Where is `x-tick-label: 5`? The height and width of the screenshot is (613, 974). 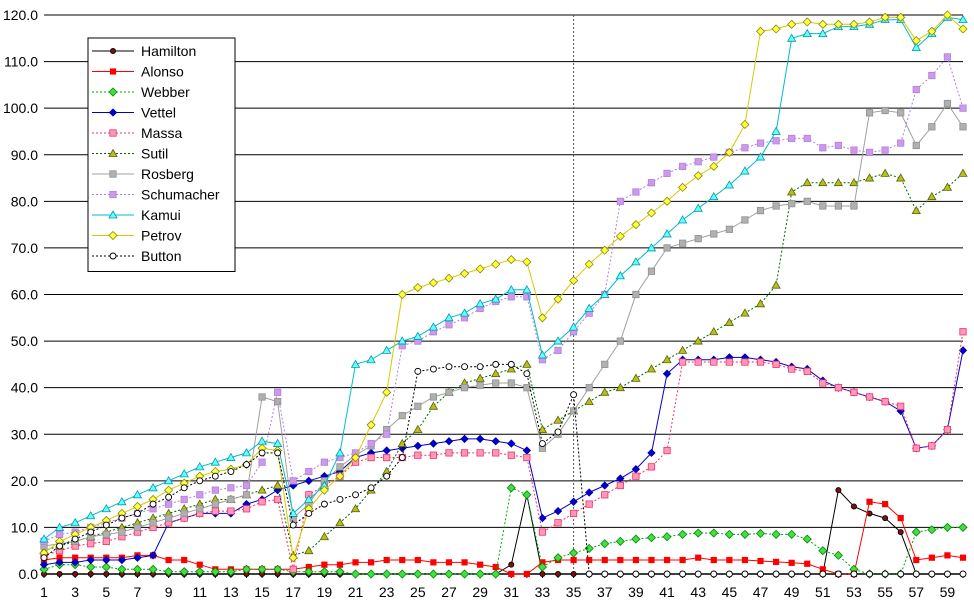 x-tick-label: 5 is located at coordinates (106, 592).